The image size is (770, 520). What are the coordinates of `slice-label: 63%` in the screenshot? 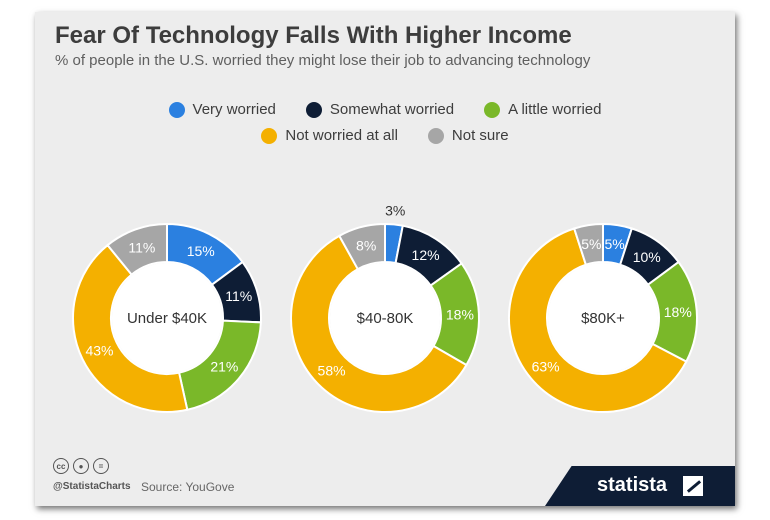 It's located at (546, 366).